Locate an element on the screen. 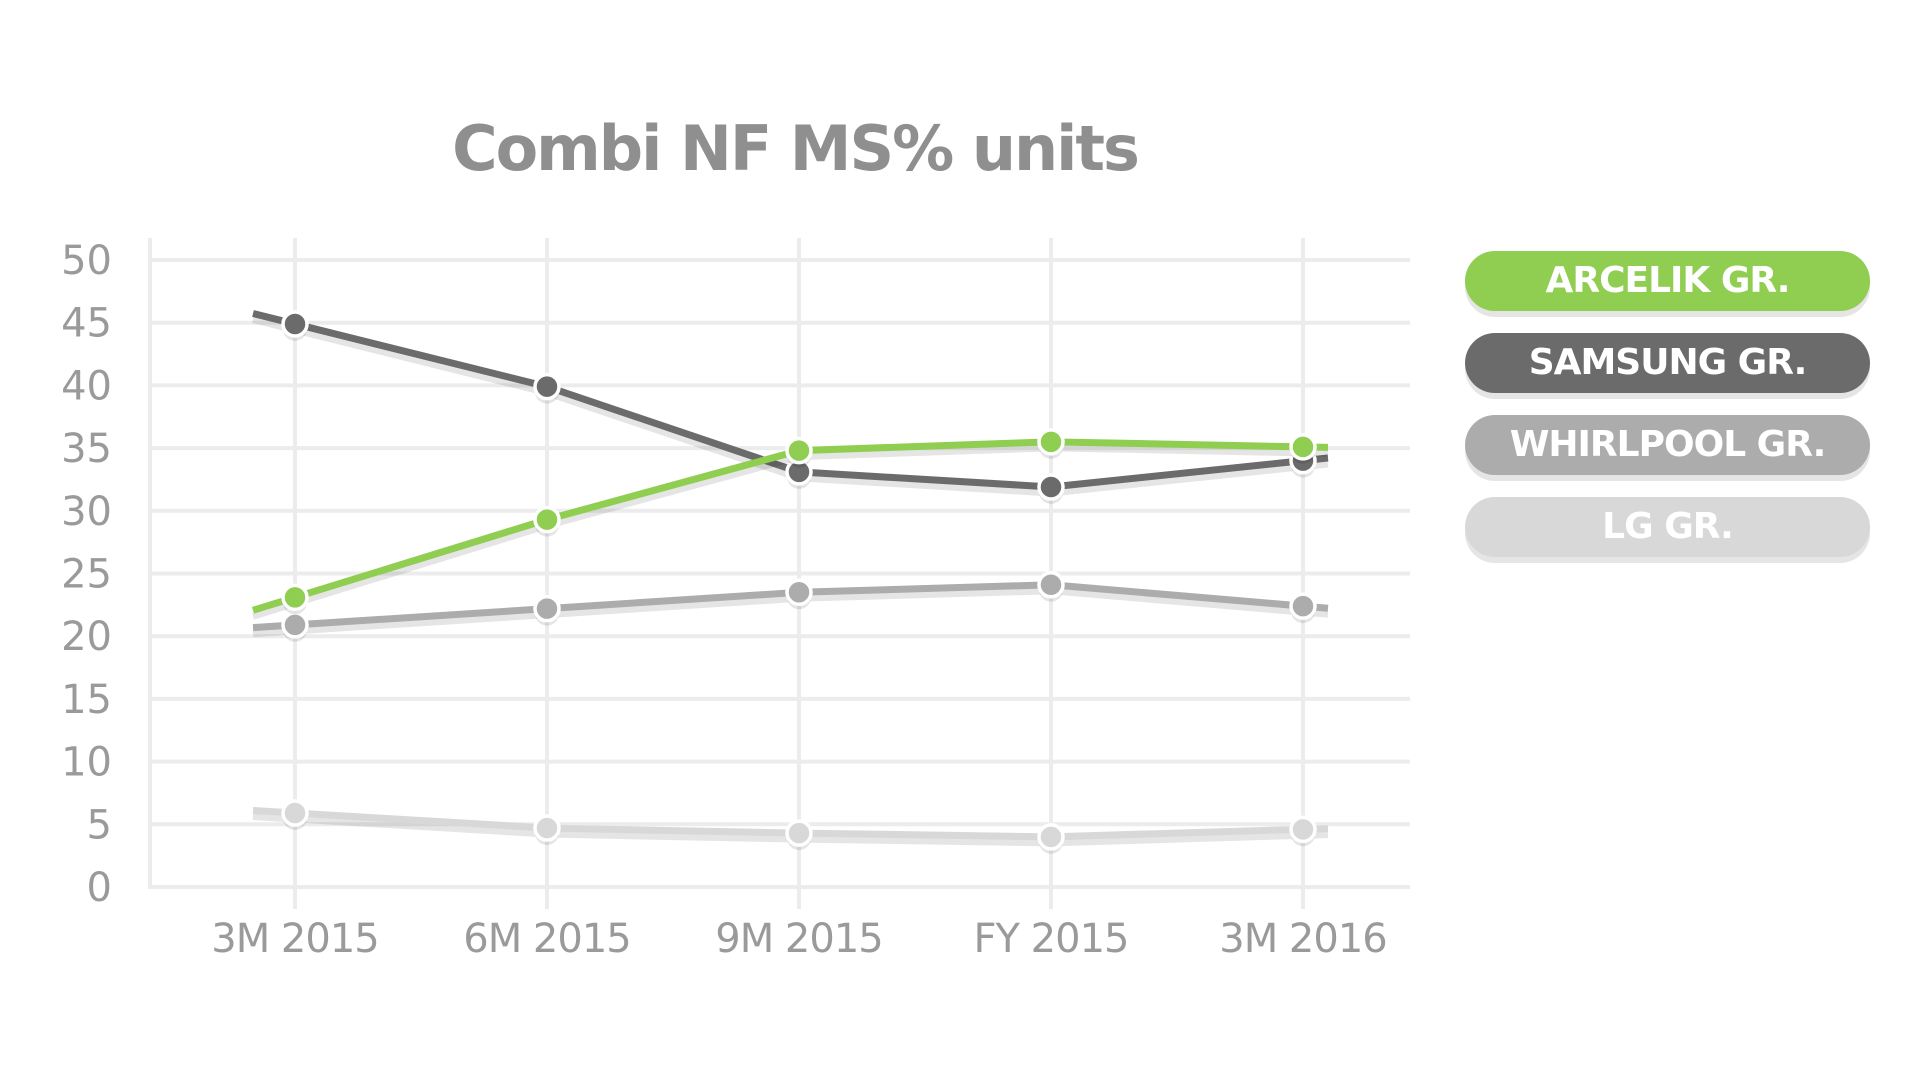  legend-item-whirlpool: WHIRLPOOL GR. is located at coordinates (1667, 445).